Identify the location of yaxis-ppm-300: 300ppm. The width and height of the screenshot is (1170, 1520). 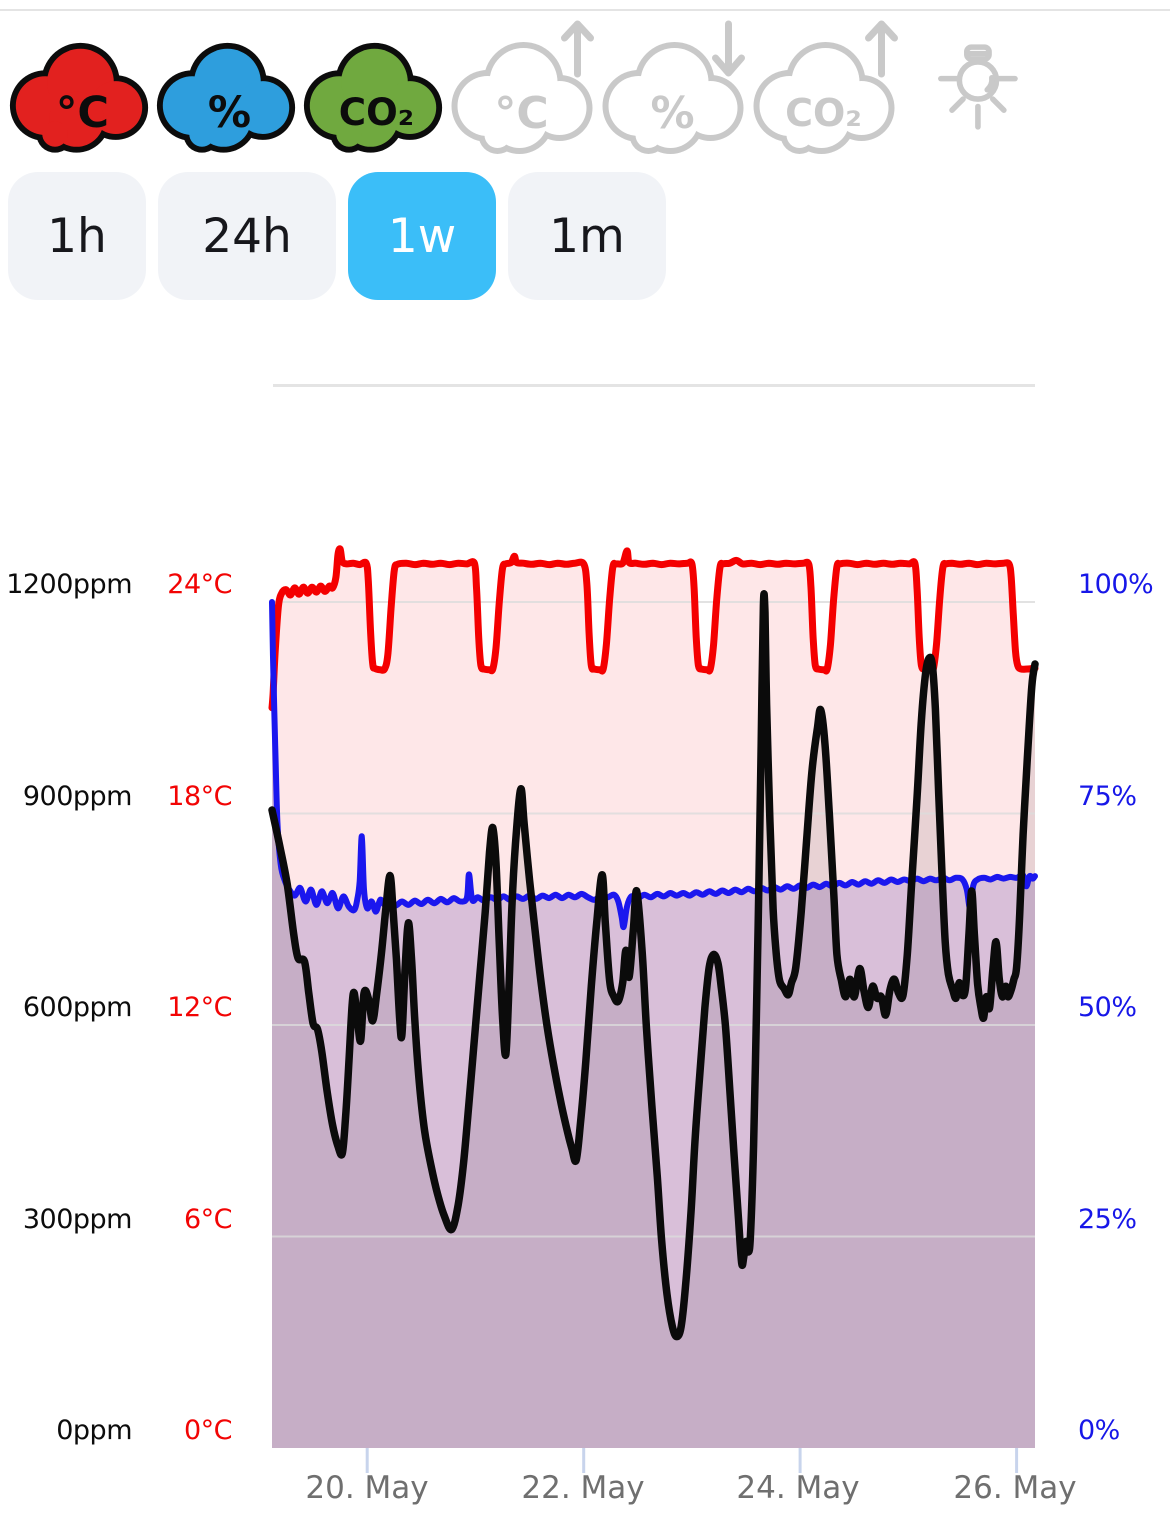
(77, 1219).